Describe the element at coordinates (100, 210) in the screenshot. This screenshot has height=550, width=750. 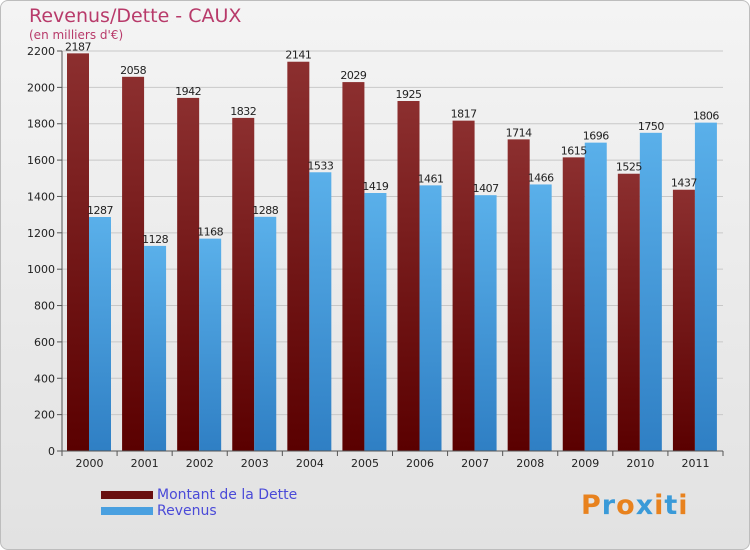
I see `value-label-revenus: 1287` at that location.